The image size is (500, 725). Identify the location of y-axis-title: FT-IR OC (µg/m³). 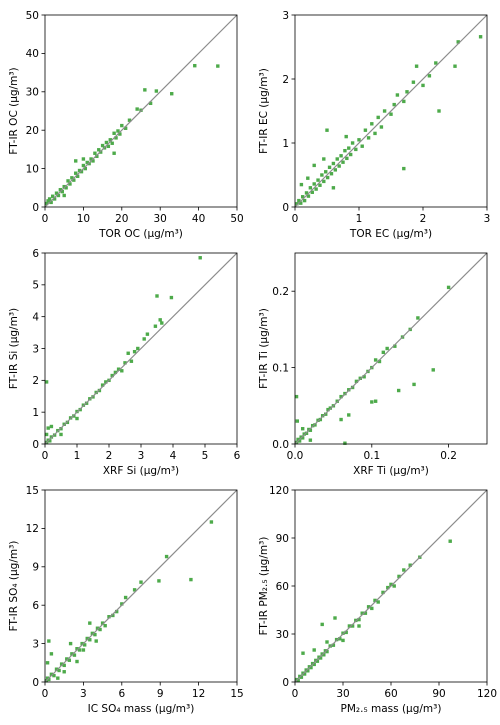
(14, 110).